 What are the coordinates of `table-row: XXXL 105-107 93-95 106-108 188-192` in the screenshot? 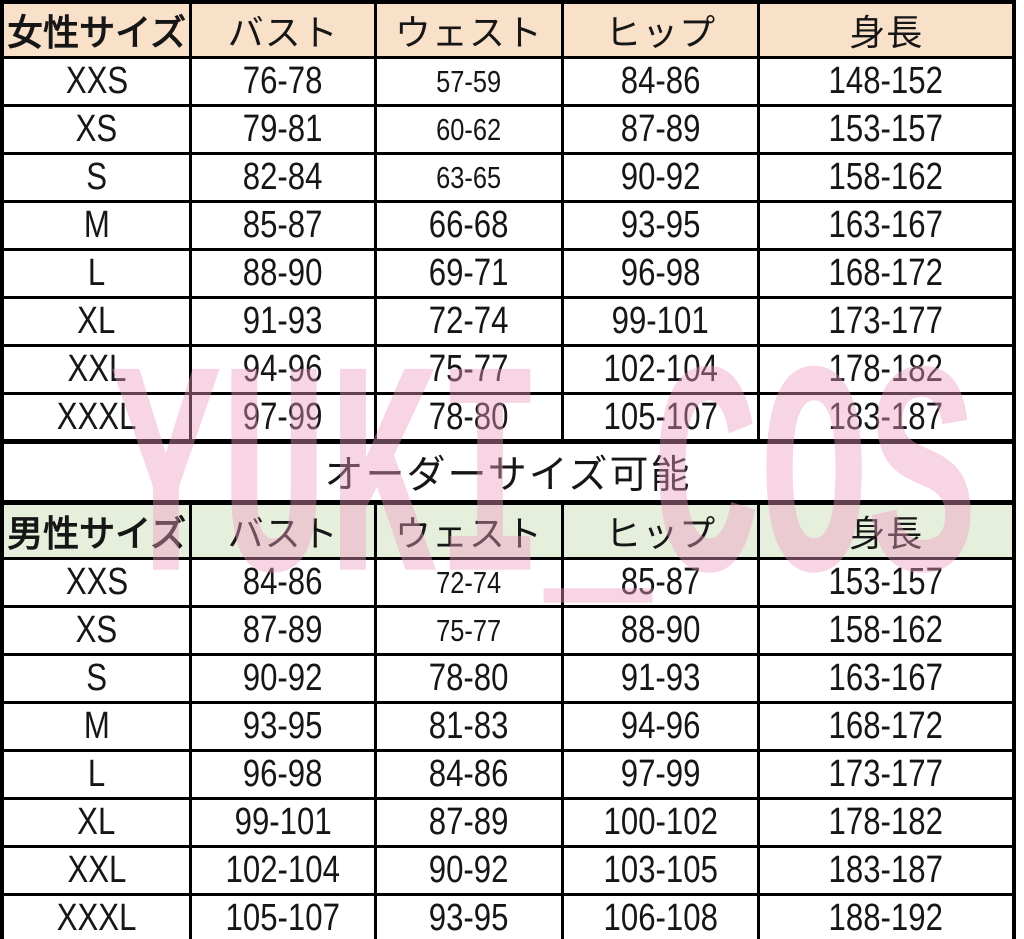 It's located at (508, 916).